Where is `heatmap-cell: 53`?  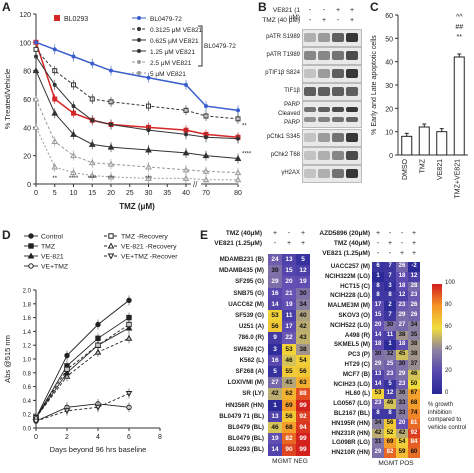
heatmap-cell: 53 is located at coordinates (289, 349).